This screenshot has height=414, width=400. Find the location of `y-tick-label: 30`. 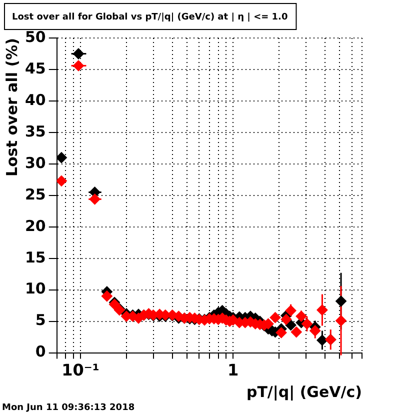

y-tick-label: 30 is located at coordinates (35, 163).